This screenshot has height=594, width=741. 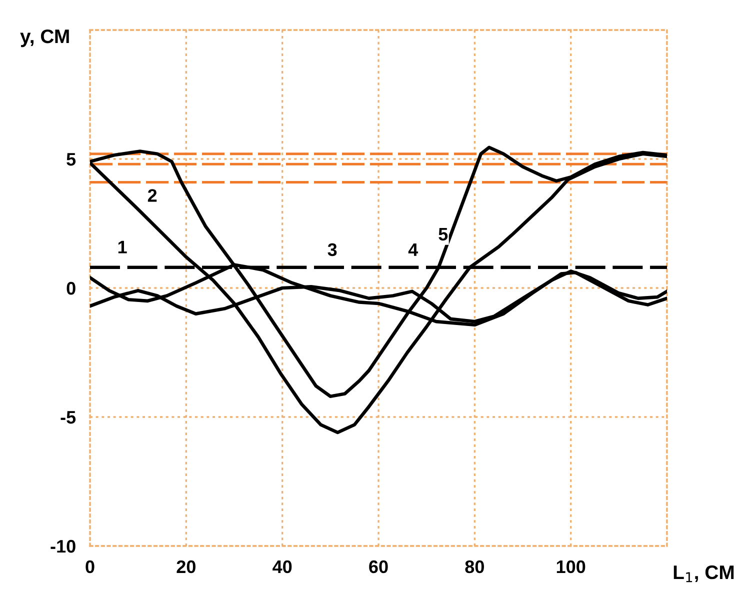 What do you see at coordinates (443, 234) in the screenshot?
I see `annotation: 5` at bounding box center [443, 234].